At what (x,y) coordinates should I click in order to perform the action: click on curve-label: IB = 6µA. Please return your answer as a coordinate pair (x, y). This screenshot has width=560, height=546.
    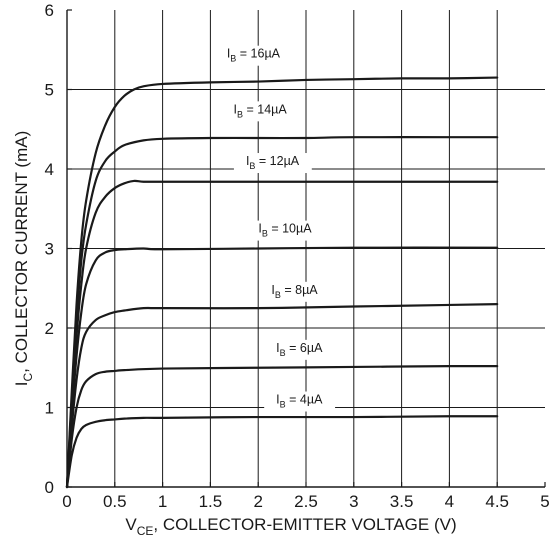
    Looking at the image, I should click on (299, 349).